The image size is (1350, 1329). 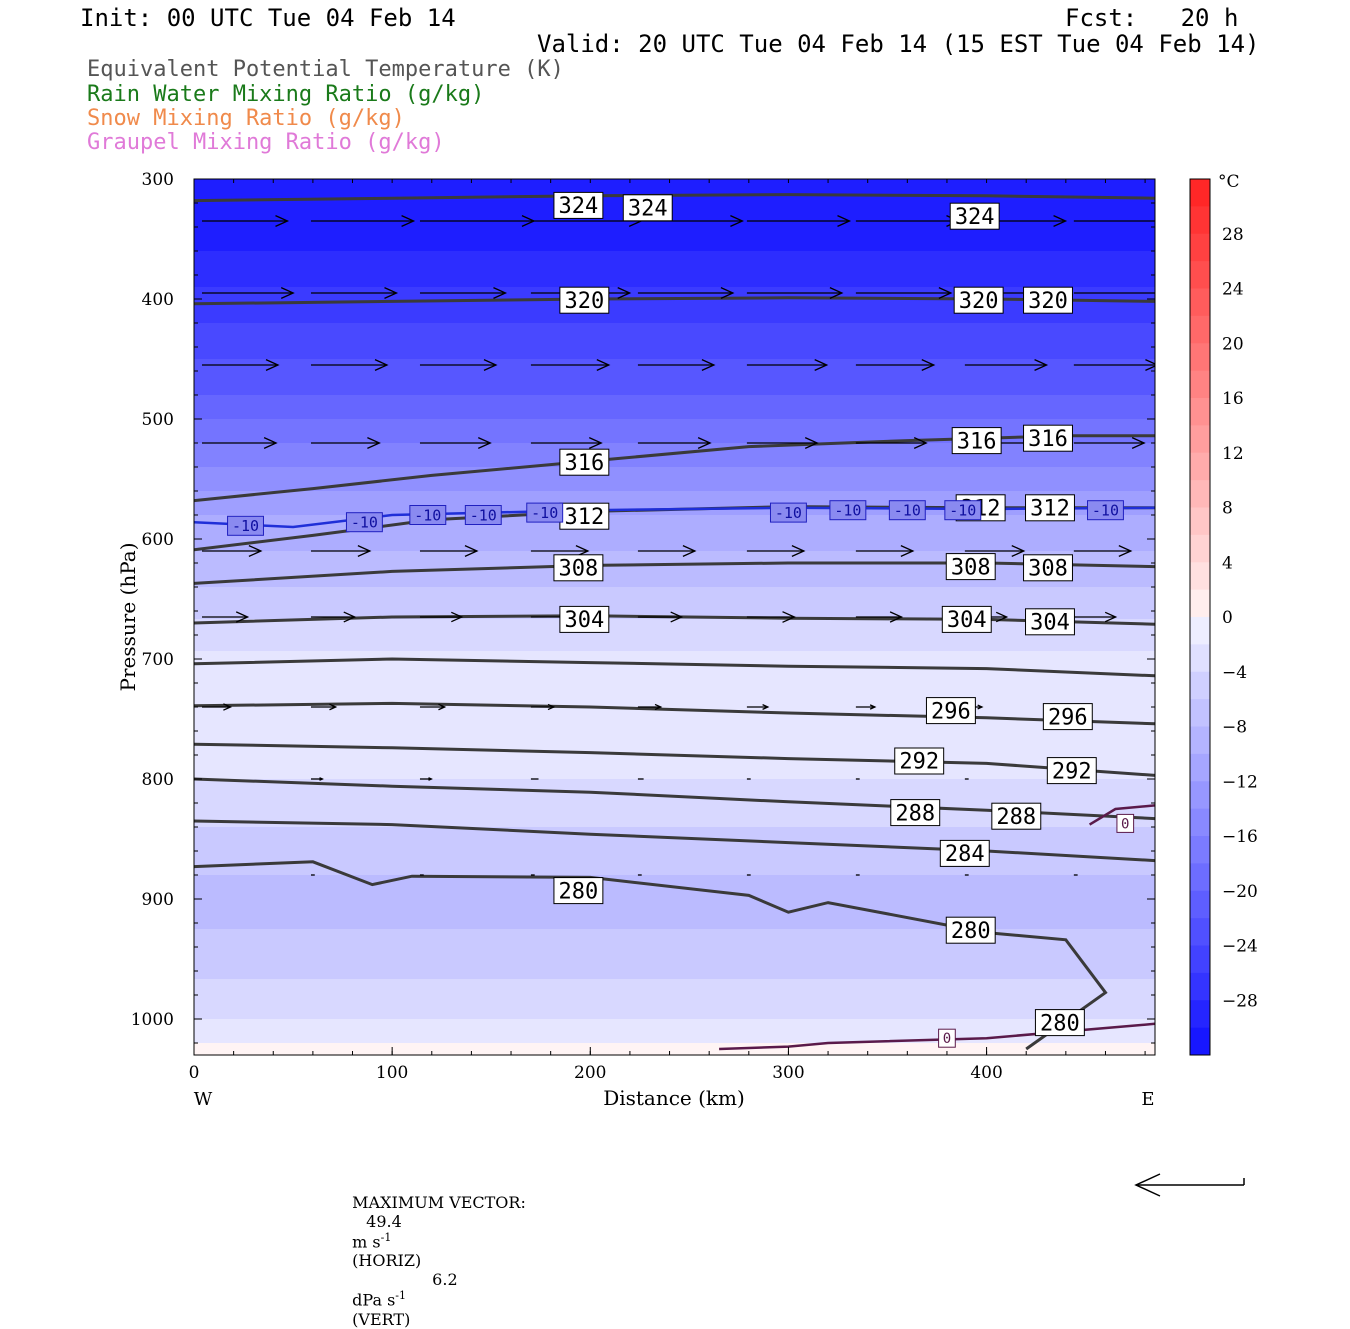 I want to click on theta-e-316-label: 316, so click(x=976, y=440).